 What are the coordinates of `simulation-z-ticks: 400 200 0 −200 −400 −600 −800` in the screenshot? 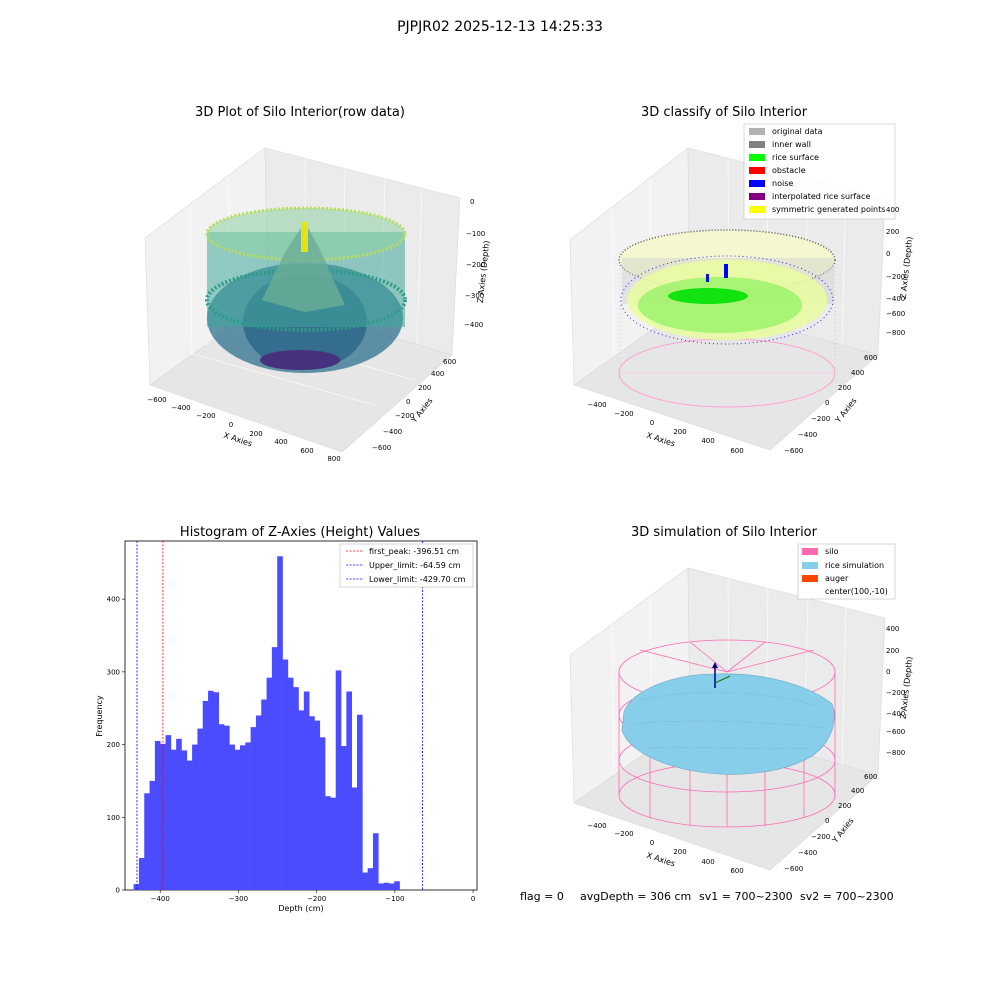 It's located at (895, 691).